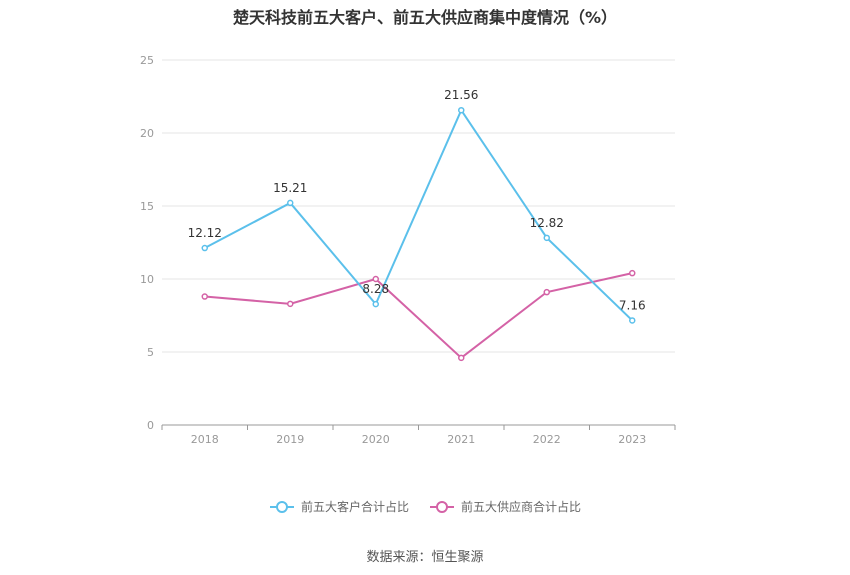  What do you see at coordinates (290, 439) in the screenshot?
I see `x-tick-label-1: 2019` at bounding box center [290, 439].